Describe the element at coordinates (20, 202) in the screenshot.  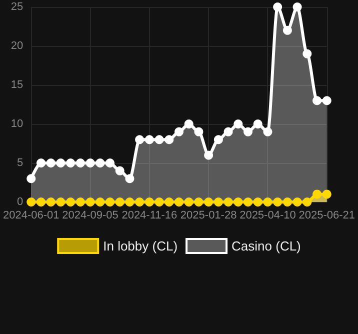
I see `y-tick-label: 0` at that location.